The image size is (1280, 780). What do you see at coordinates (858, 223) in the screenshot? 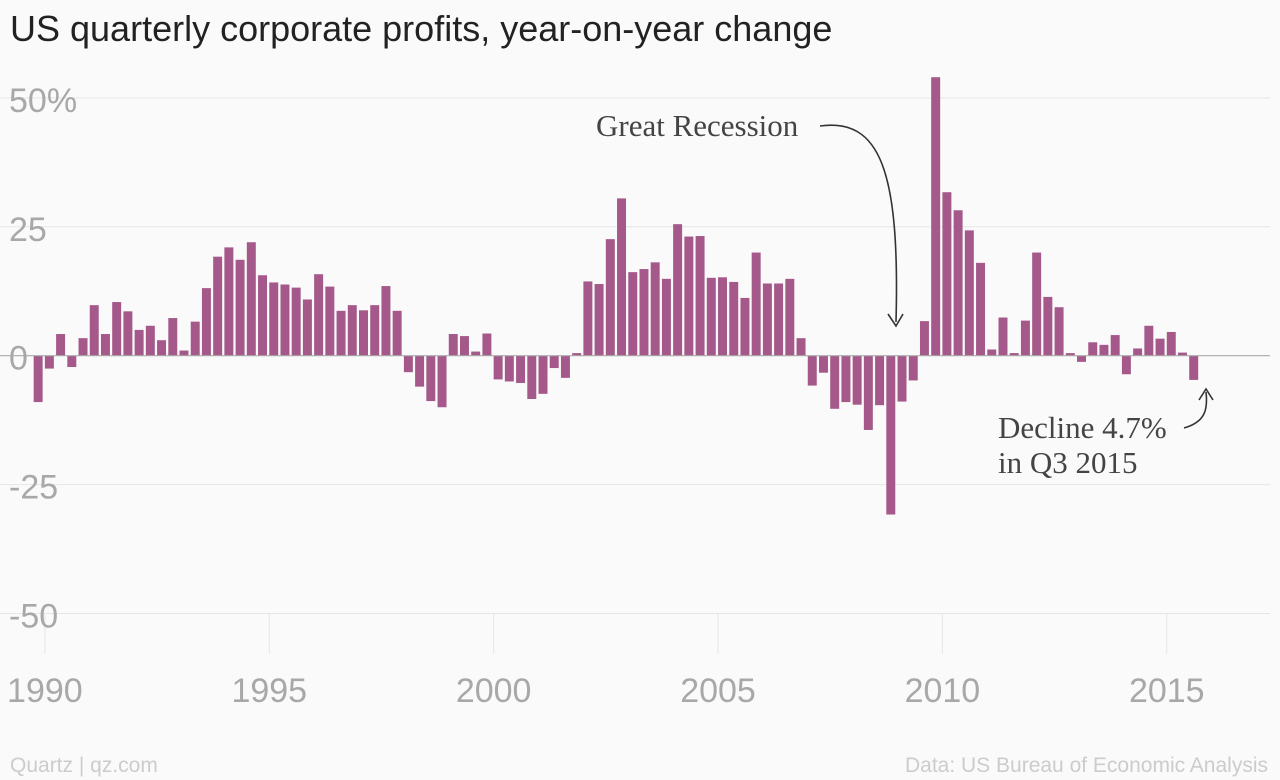
I see `annotation-great-recession-arrow` at bounding box center [858, 223].